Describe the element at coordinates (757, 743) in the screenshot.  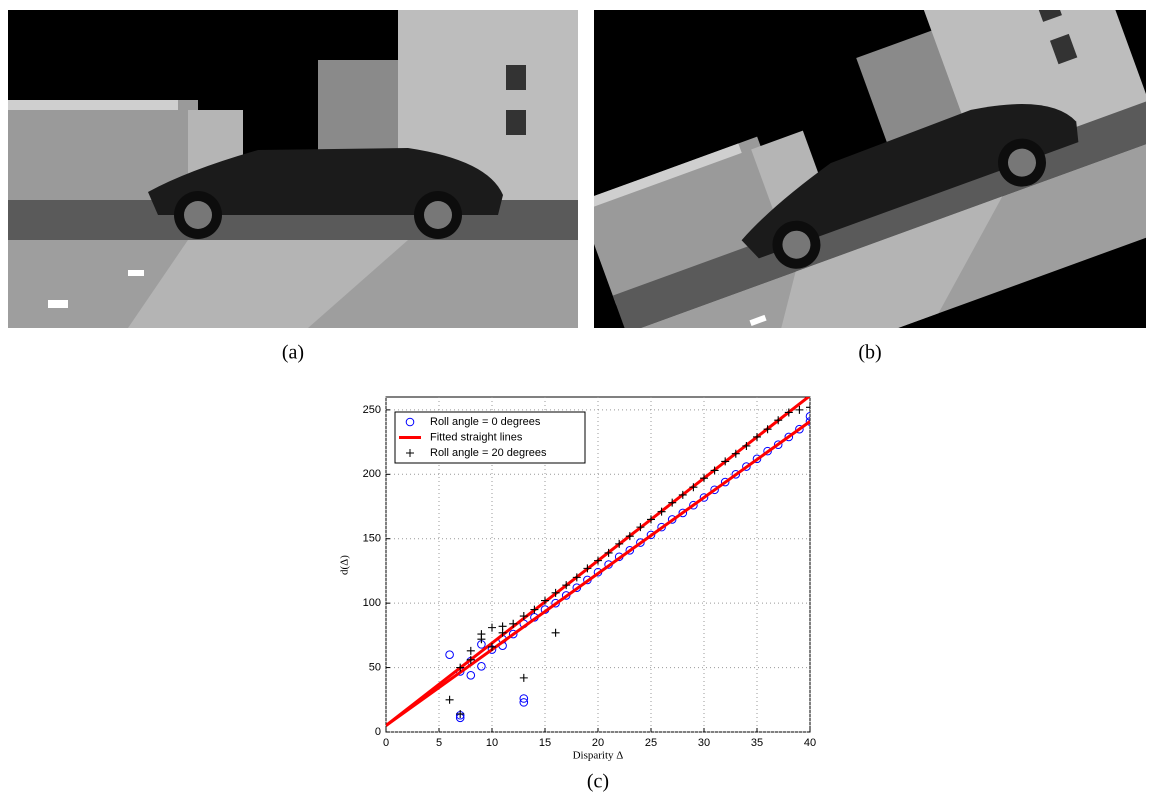
I see `x-tick-label: 35` at that location.